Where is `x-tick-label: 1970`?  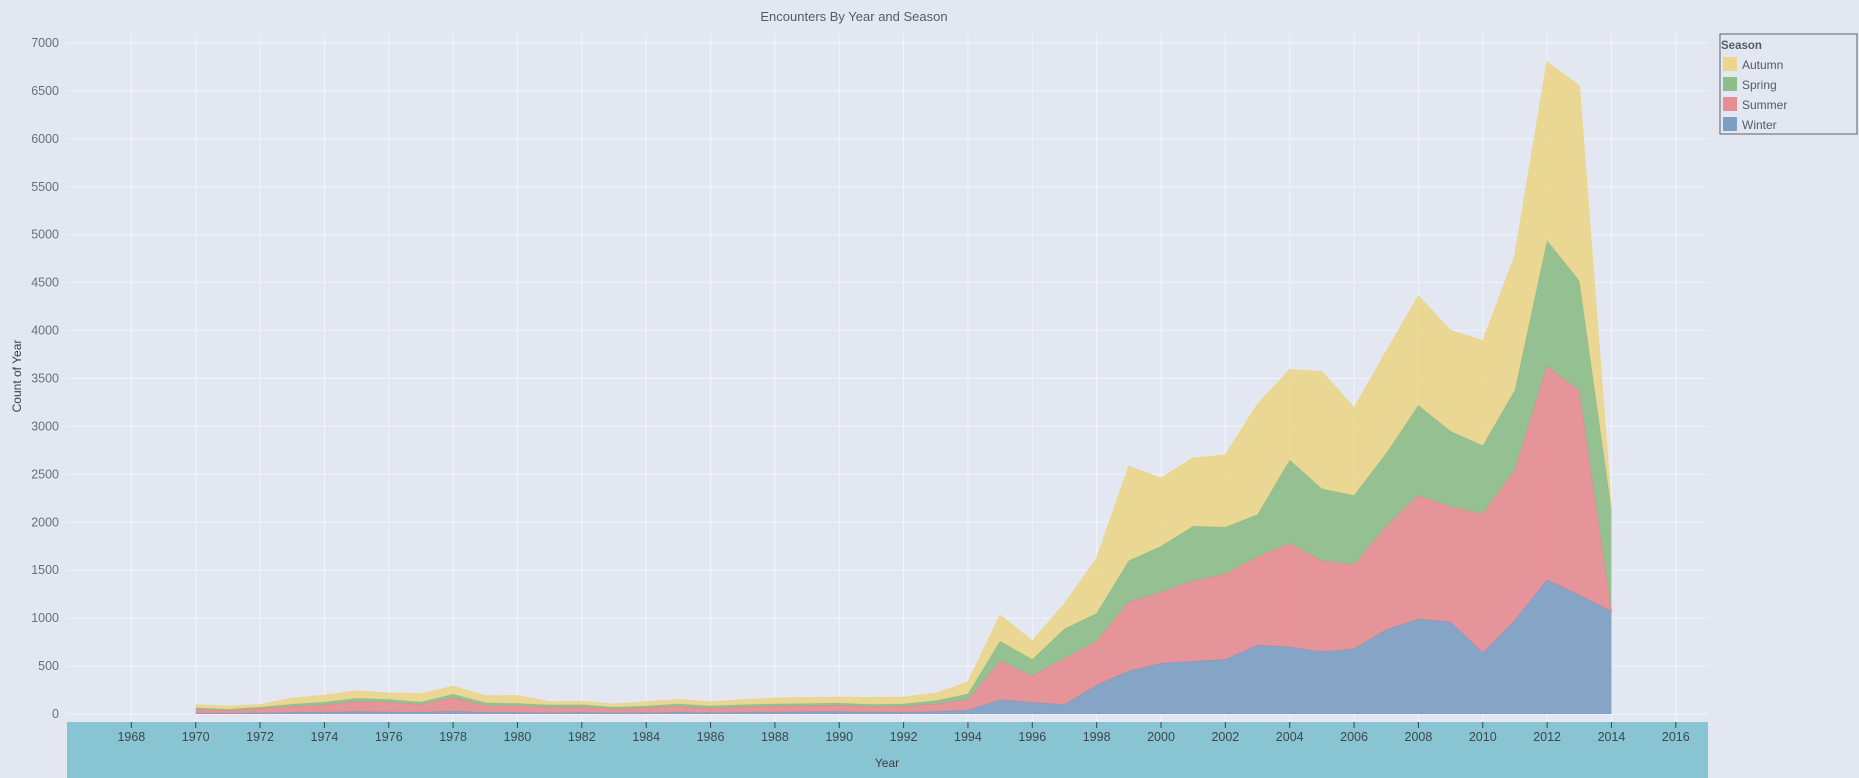
x-tick-label: 1970 is located at coordinates (196, 737).